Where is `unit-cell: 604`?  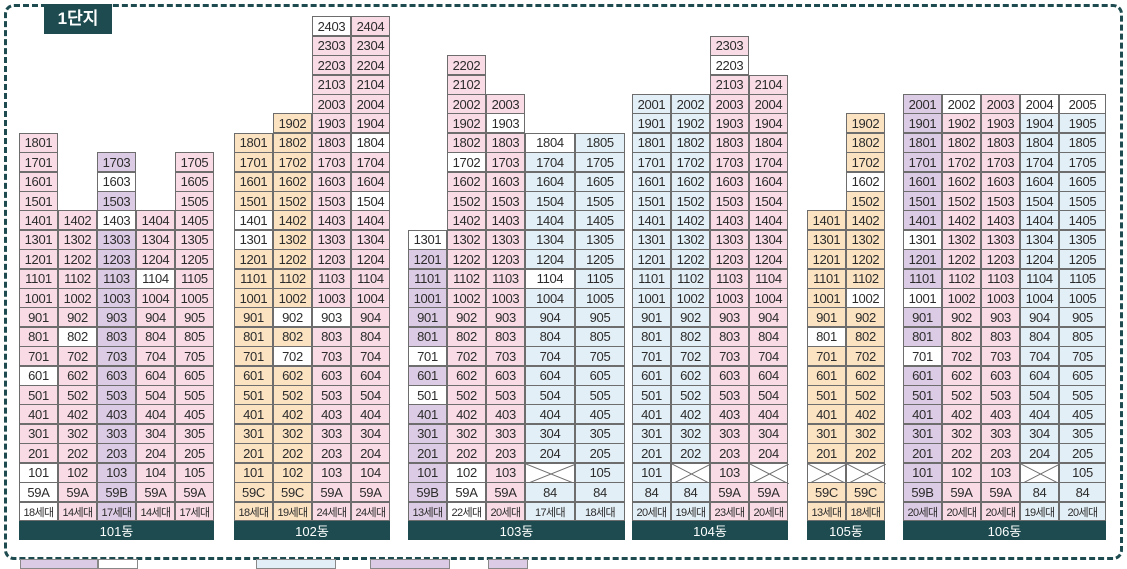 unit-cell: 604 is located at coordinates (768, 375).